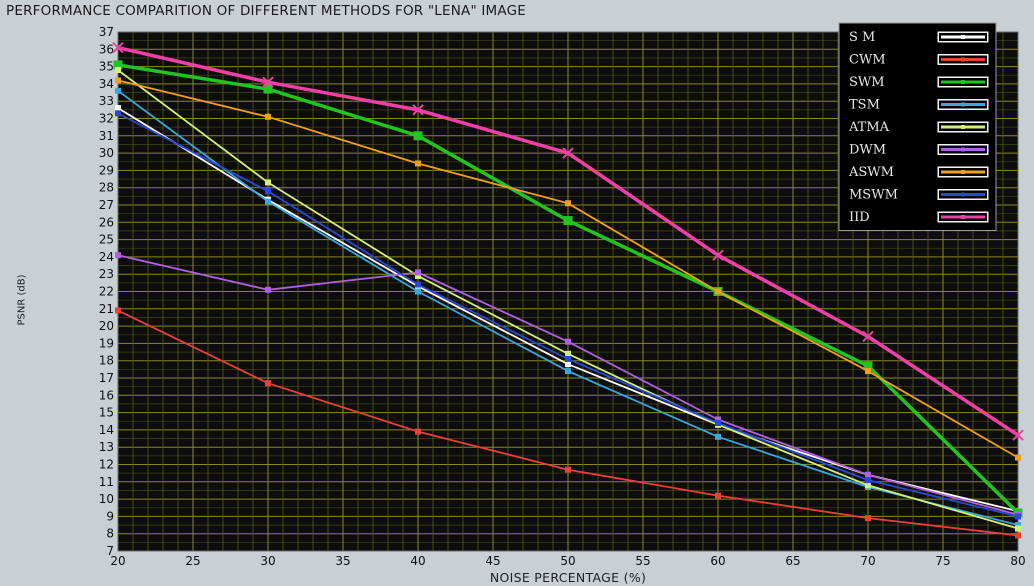  What do you see at coordinates (106, 49) in the screenshot?
I see `y-tick-label: 36` at bounding box center [106, 49].